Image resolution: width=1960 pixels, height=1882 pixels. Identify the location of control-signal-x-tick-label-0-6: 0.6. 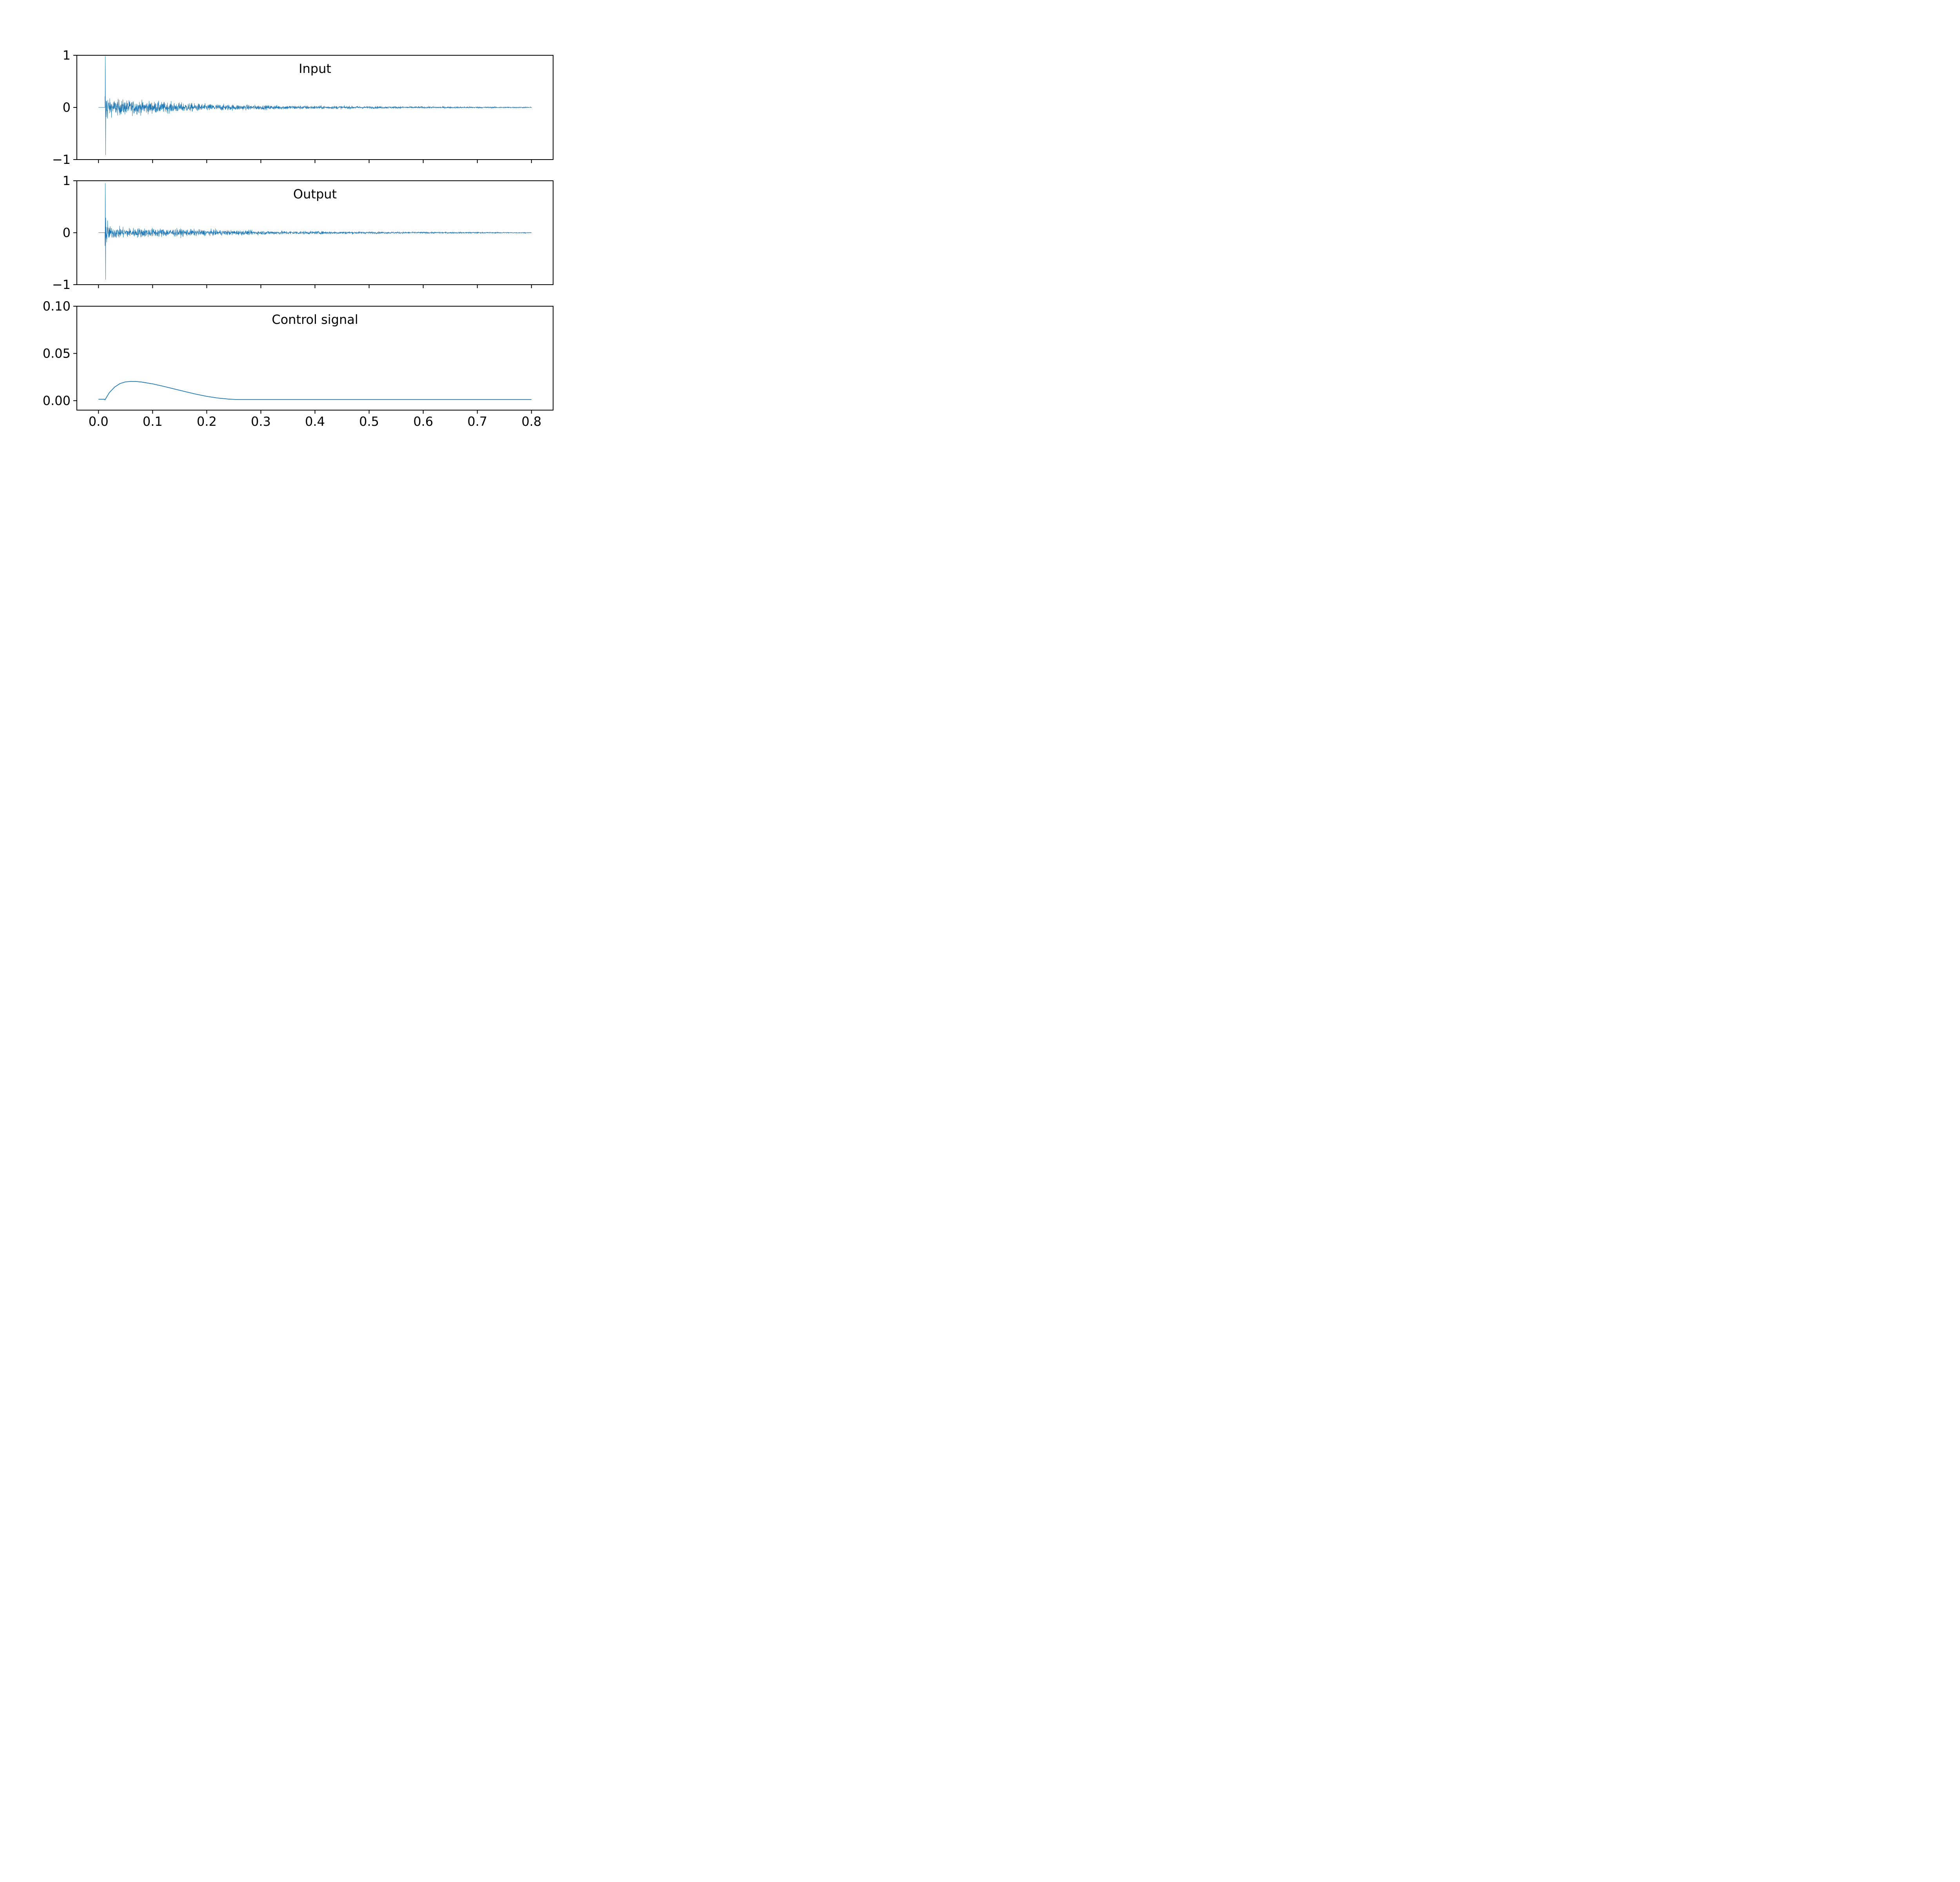
(423, 421).